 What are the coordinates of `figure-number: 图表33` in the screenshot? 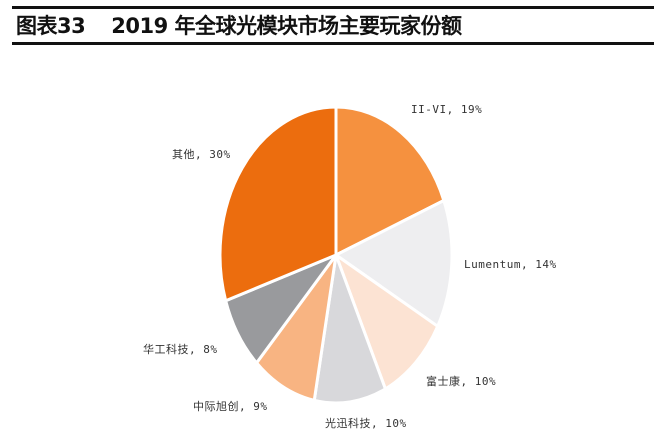 It's located at (51, 26).